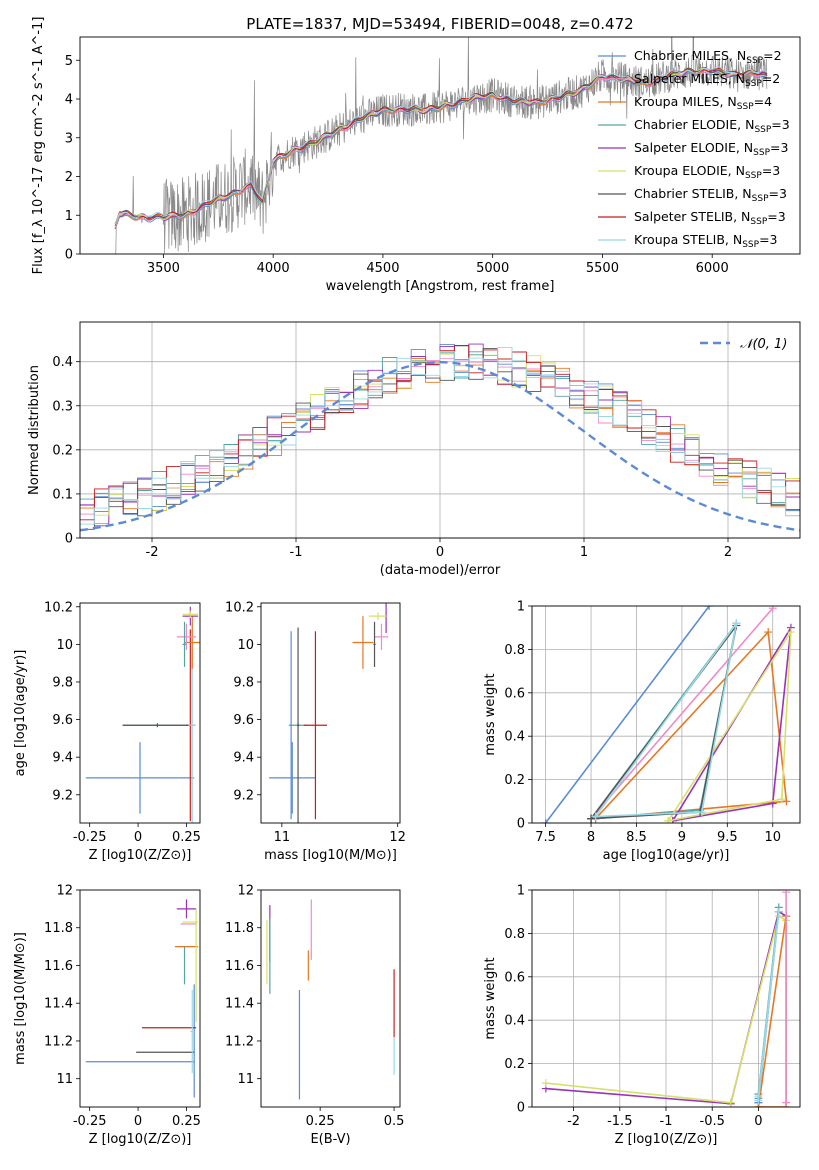 Image resolution: width=819 pixels, height=1170 pixels. Describe the element at coordinates (763, 101) in the screenshot. I see `legend-label-count: =4` at that location.